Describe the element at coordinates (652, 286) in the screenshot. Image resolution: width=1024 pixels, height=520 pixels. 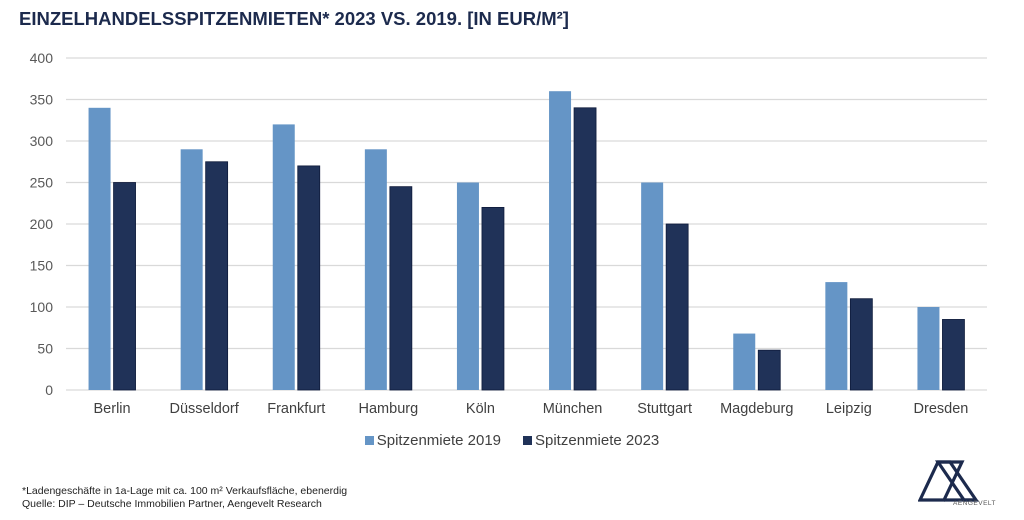
I see `bar-stuttgart-2019` at that location.